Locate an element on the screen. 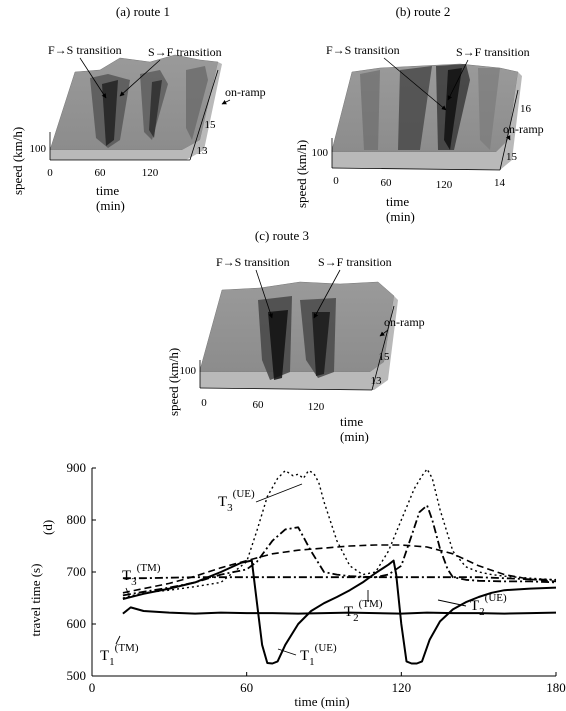  y-tick-label: 600 is located at coordinates (77, 623).